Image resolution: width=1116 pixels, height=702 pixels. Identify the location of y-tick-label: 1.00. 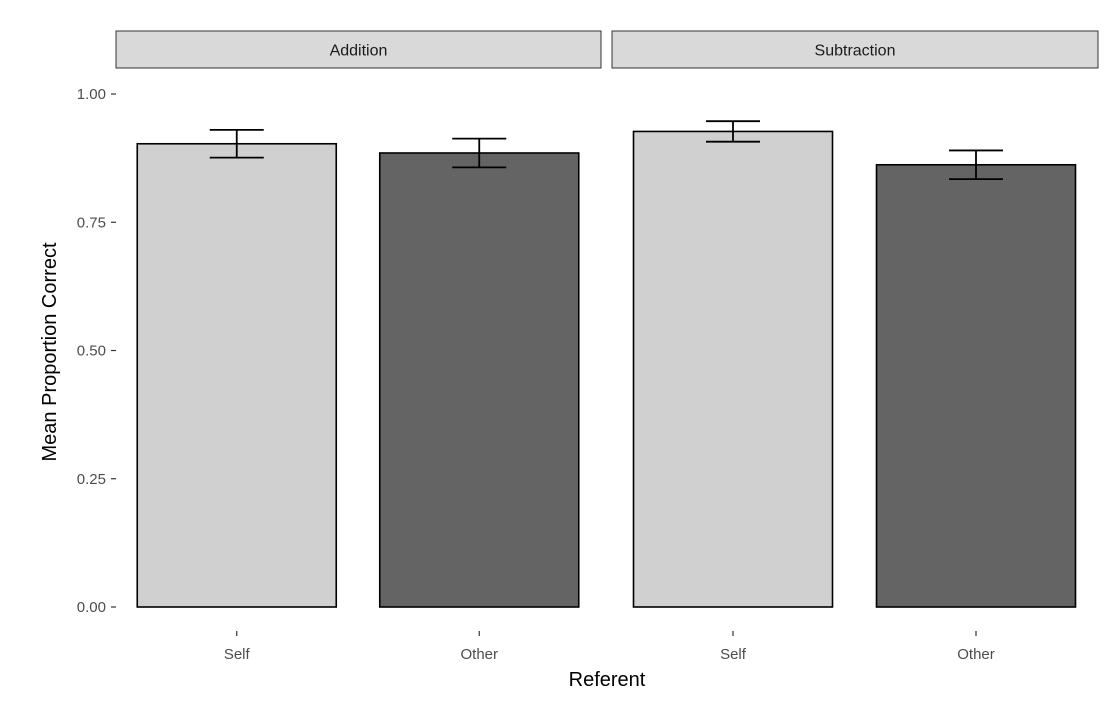
(91, 94).